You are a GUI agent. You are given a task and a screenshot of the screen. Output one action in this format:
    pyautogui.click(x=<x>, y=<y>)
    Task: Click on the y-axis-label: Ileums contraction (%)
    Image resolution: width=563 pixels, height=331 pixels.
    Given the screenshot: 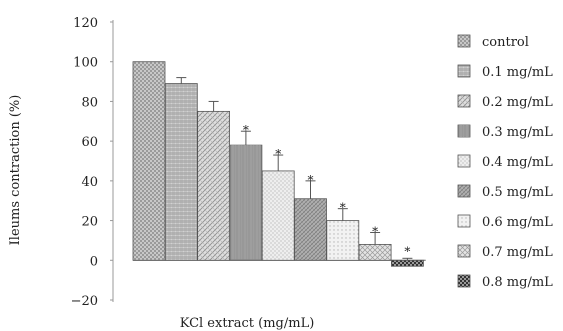 What is the action you would take?
    pyautogui.click(x=15, y=170)
    